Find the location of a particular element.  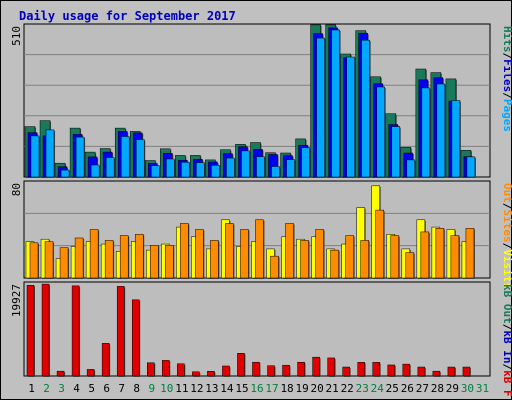

x-tick-label-day-14: 14 is located at coordinates (227, 388).